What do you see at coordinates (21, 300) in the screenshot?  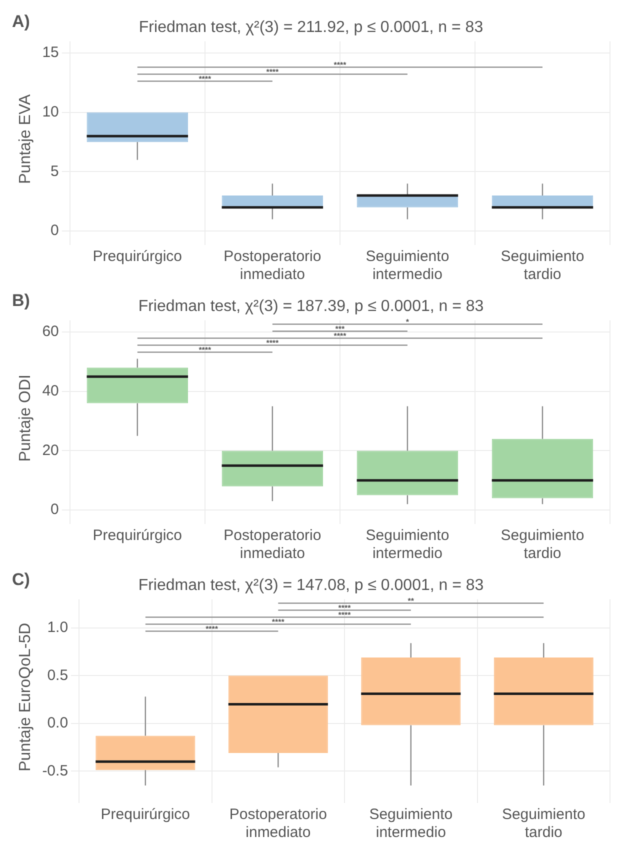 I see `text: B)` at bounding box center [21, 300].